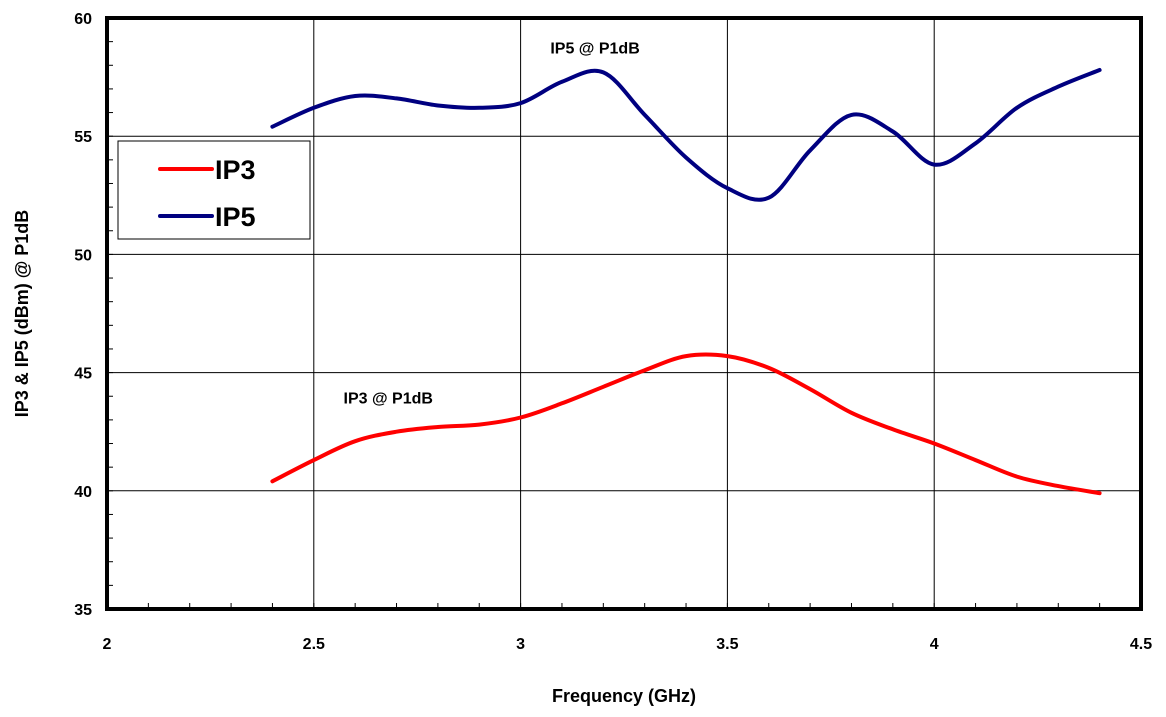 Image resolution: width=1166 pixels, height=717 pixels. What do you see at coordinates (686, 135) in the screenshot?
I see `series-line-ip5` at bounding box center [686, 135].